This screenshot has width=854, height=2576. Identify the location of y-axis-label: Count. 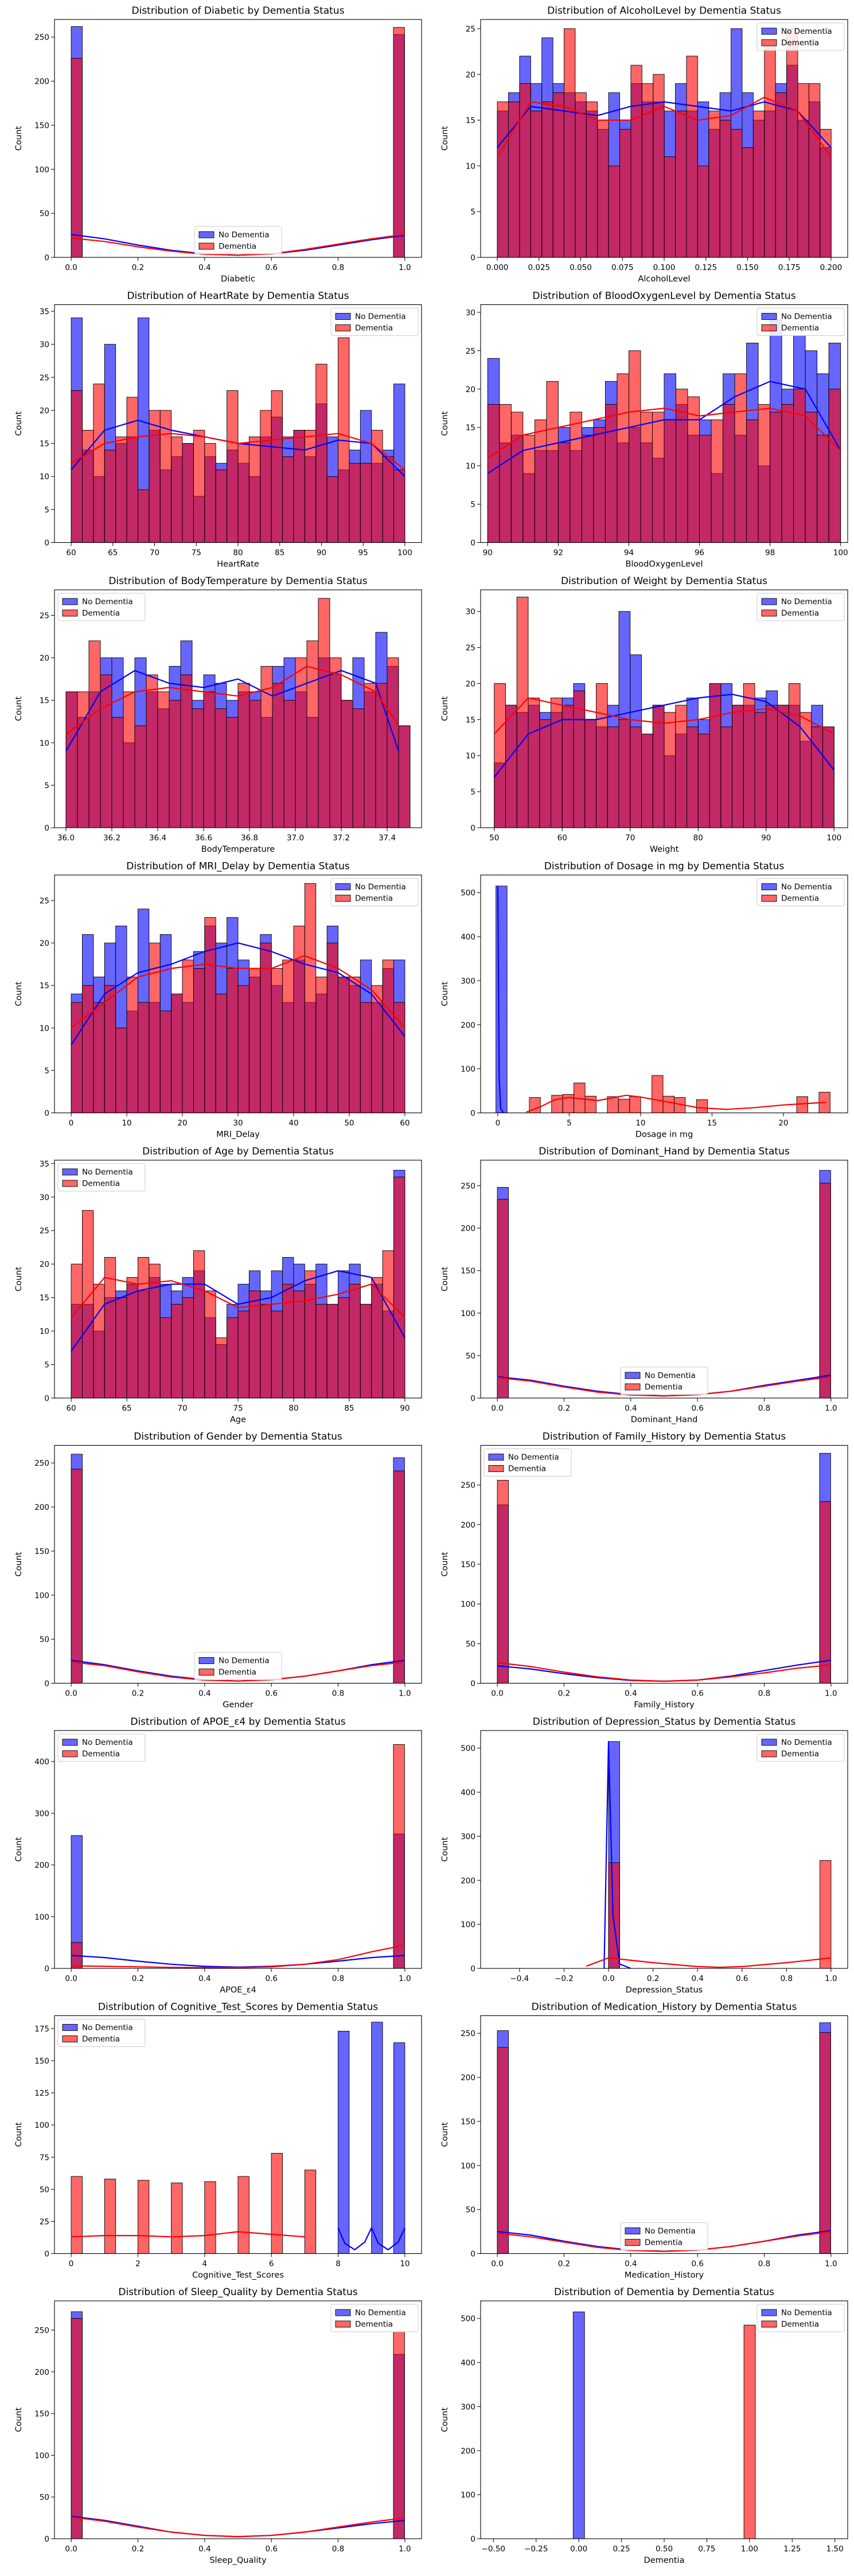
(445, 1279).